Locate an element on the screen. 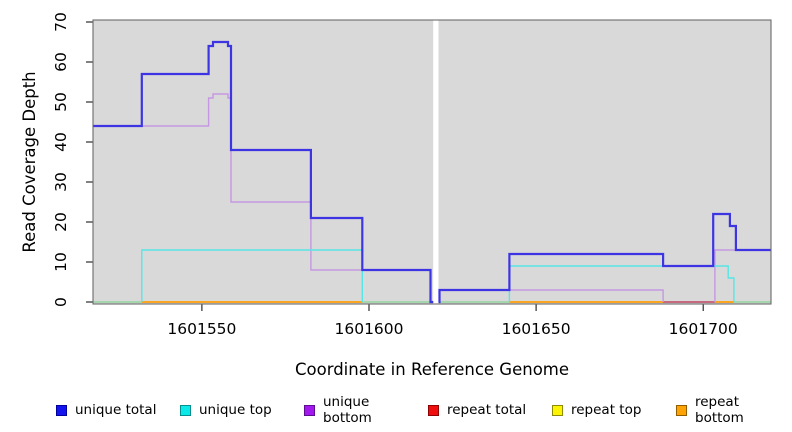 The height and width of the screenshot is (432, 792). legend-swatch-repeat-bottom-icon is located at coordinates (681, 410).